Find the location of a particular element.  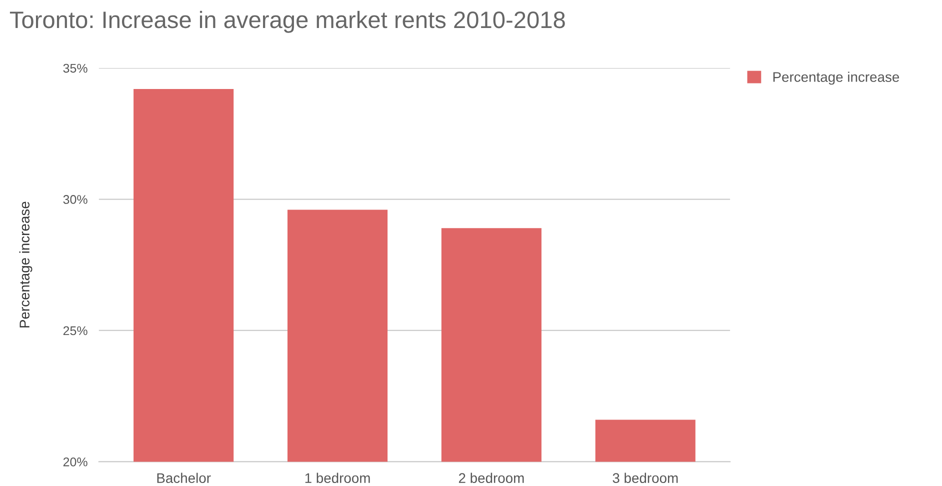

y-tick-label: 30% is located at coordinates (75, 199).